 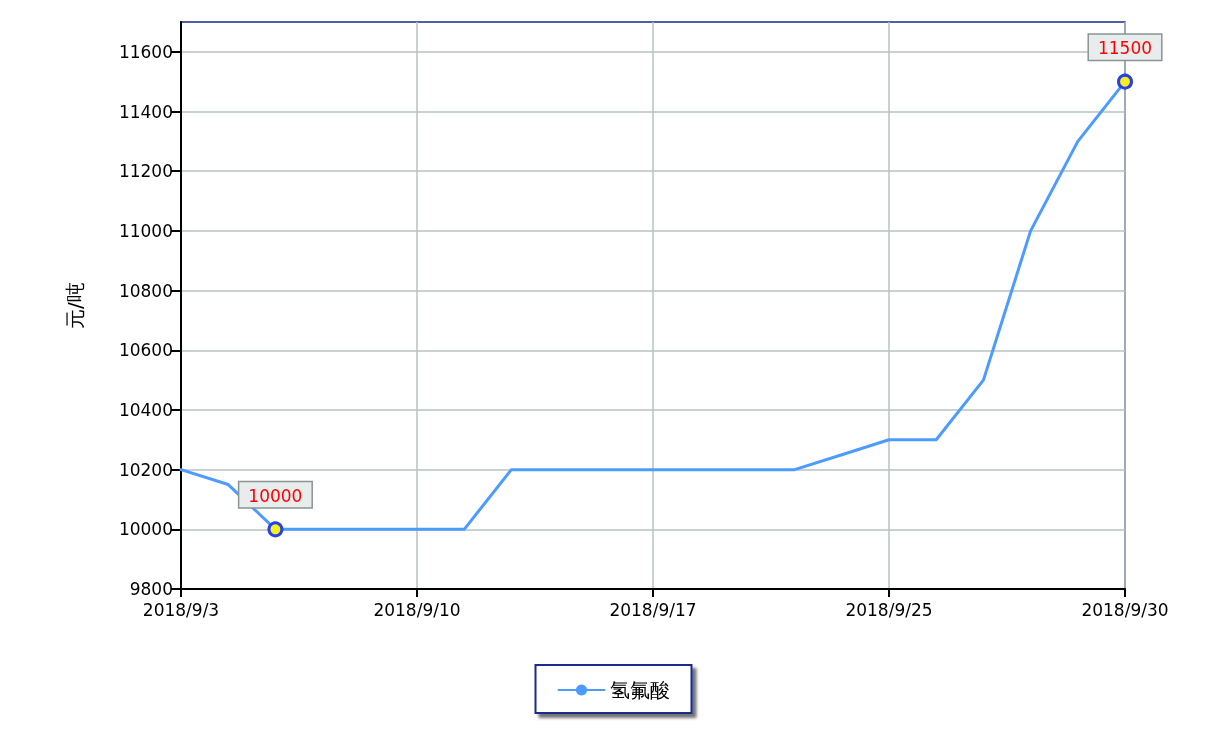 I want to click on x-tick-label: 2018/9/10, so click(x=417, y=609).